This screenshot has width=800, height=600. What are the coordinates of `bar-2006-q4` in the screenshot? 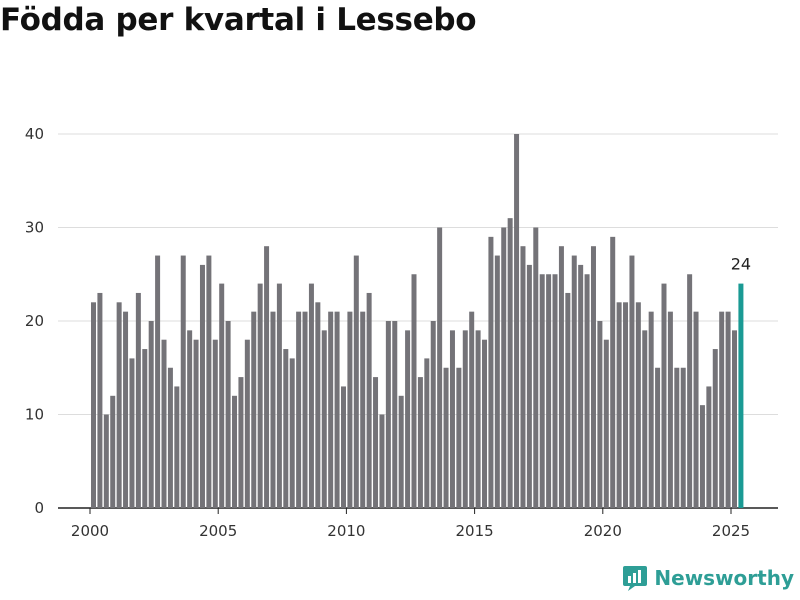 It's located at (267, 377).